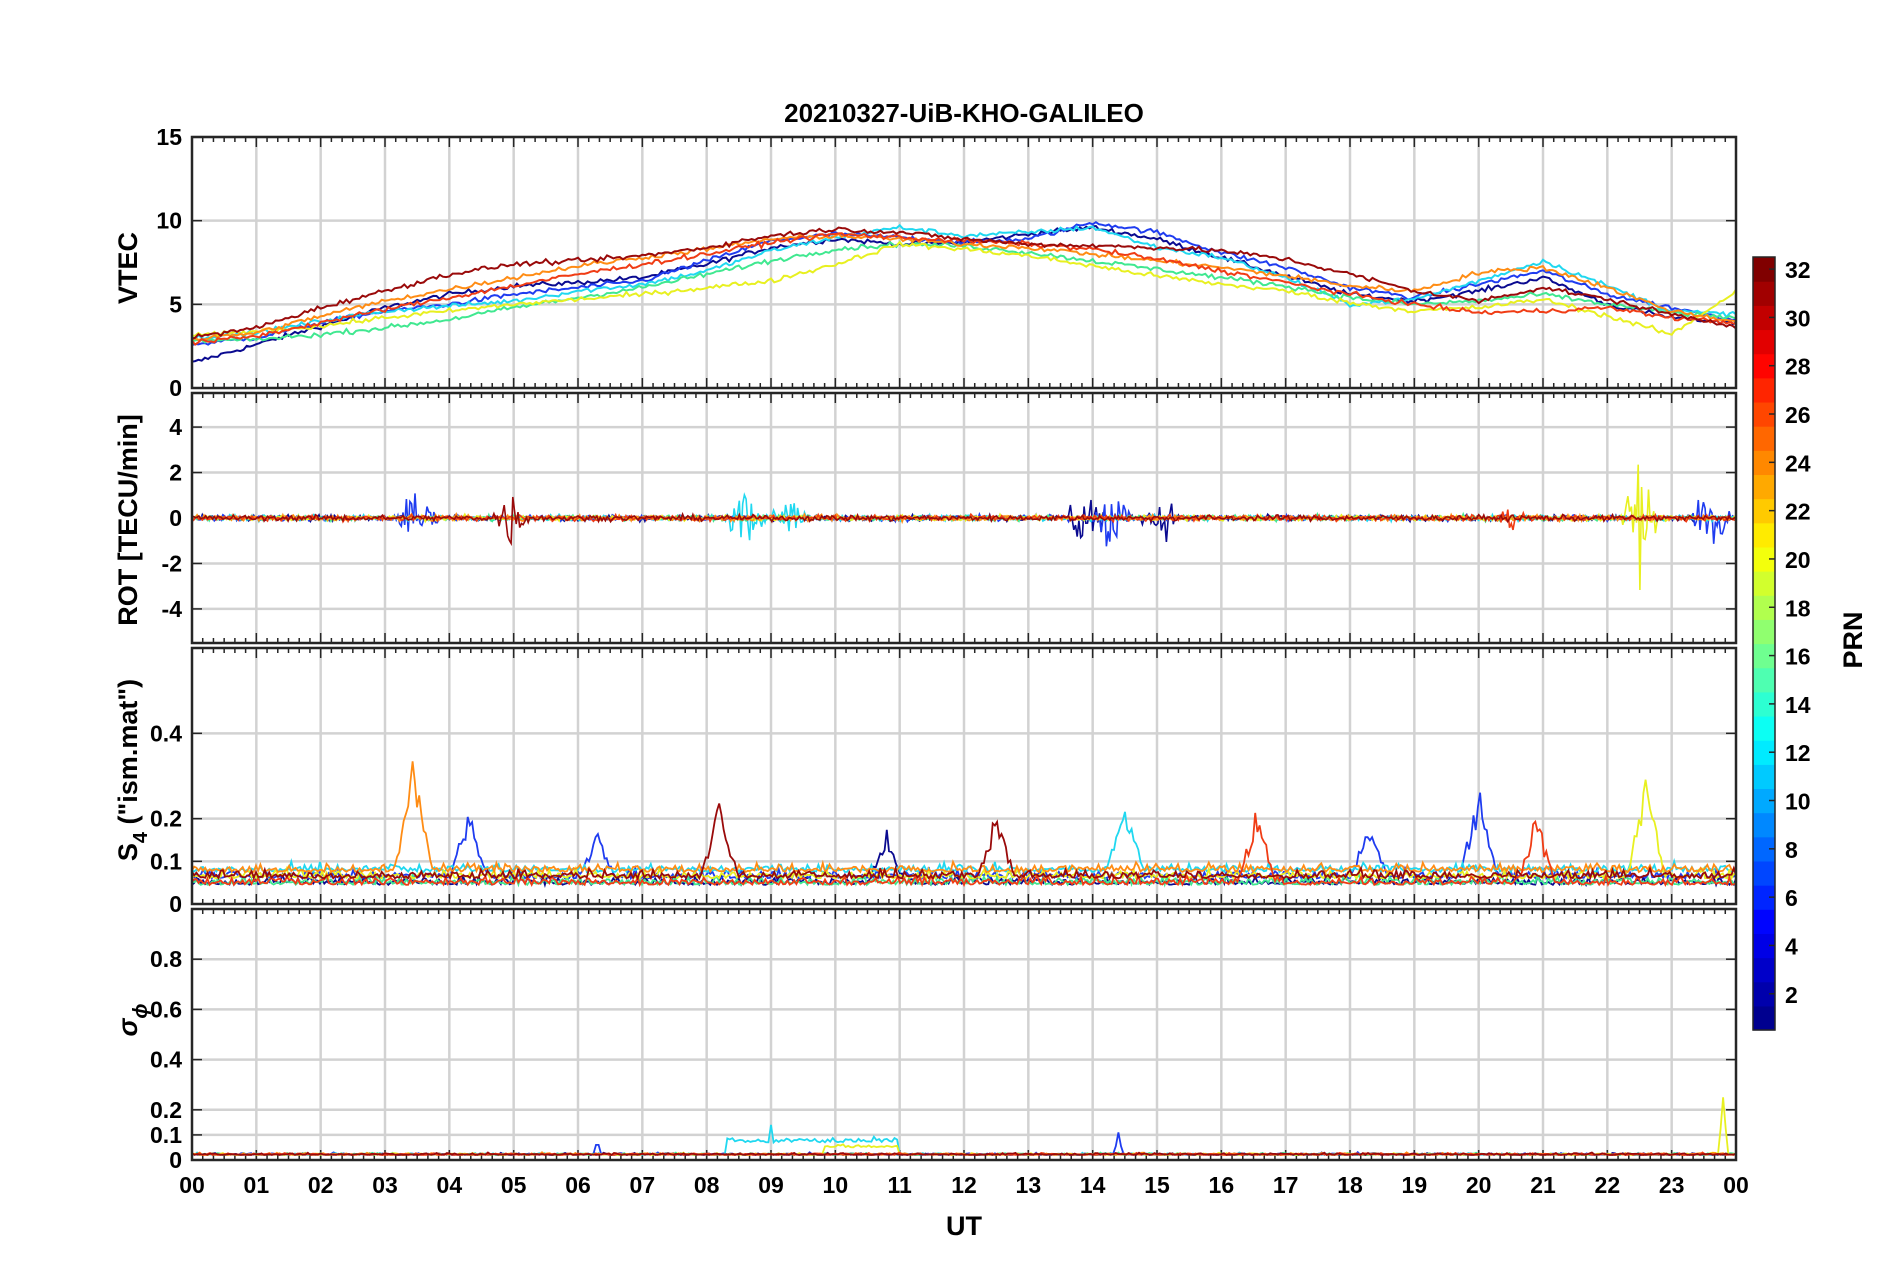 The image size is (1902, 1272). Describe the element at coordinates (1798, 705) in the screenshot. I see `colorbar-tick-label: 14` at that location.